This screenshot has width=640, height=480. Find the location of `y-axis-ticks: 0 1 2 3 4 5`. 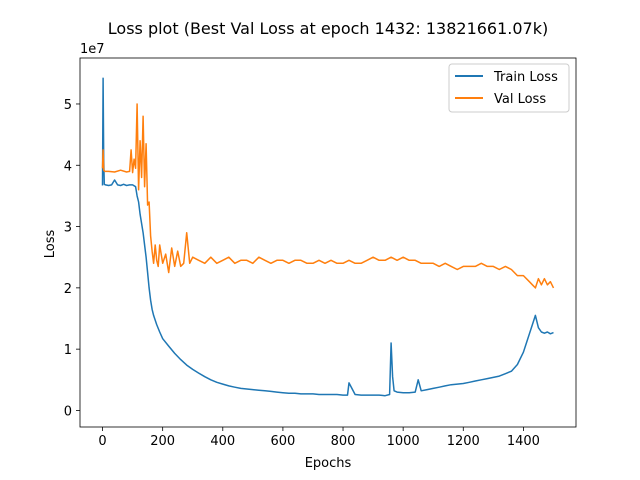

y-axis-ticks: 0 1 2 3 4 5 is located at coordinates (72, 258).